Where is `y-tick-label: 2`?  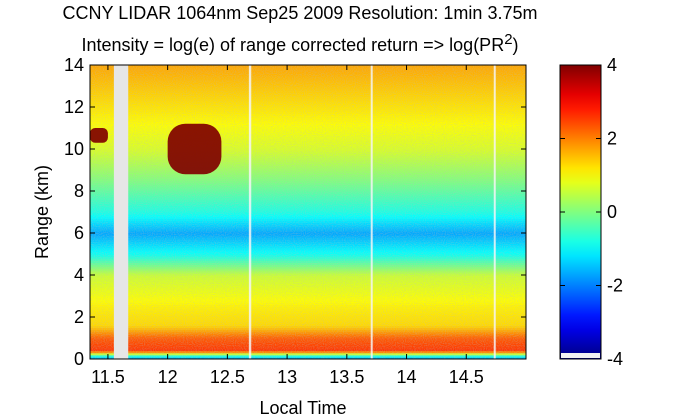 y-tick-label: 2 is located at coordinates (79, 317).